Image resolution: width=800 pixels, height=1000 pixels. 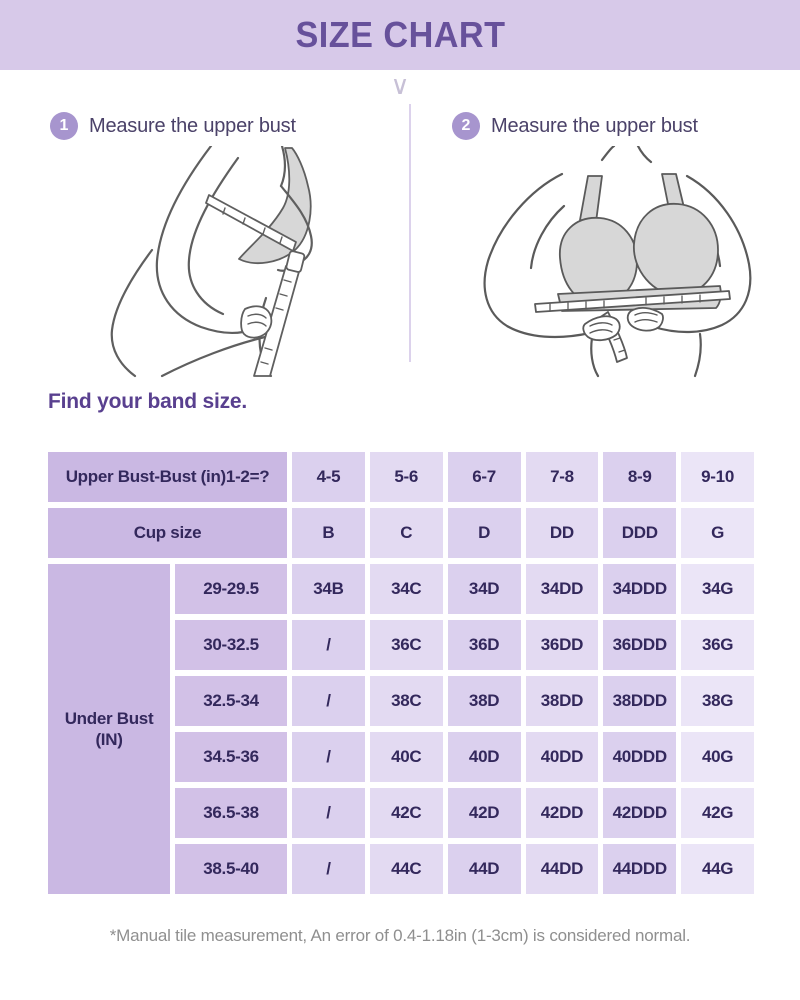 What do you see at coordinates (717, 757) in the screenshot?
I see `bra-size-cell: 40G` at bounding box center [717, 757].